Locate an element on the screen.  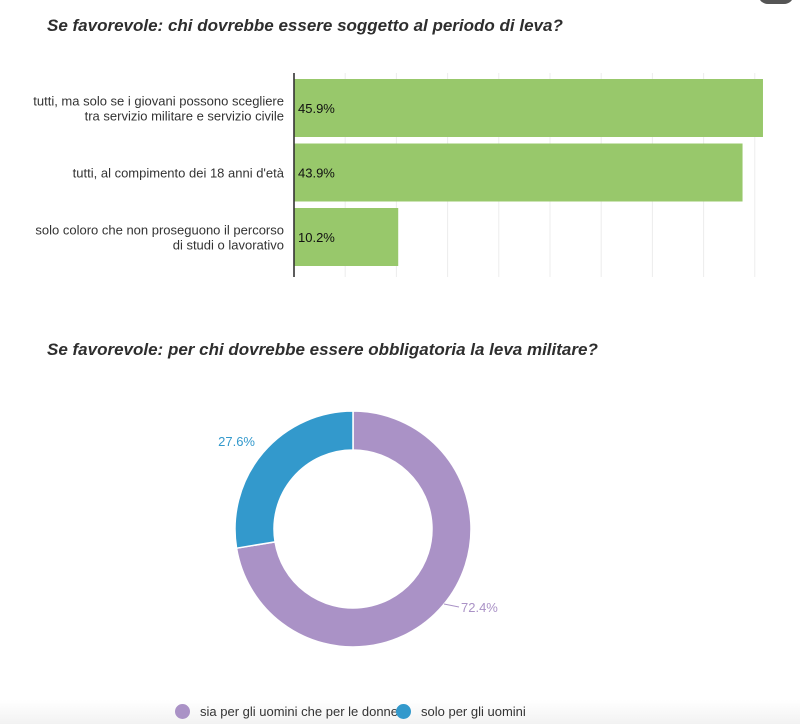
legend-item-men: solo per gli uomini is located at coordinates (461, 711).